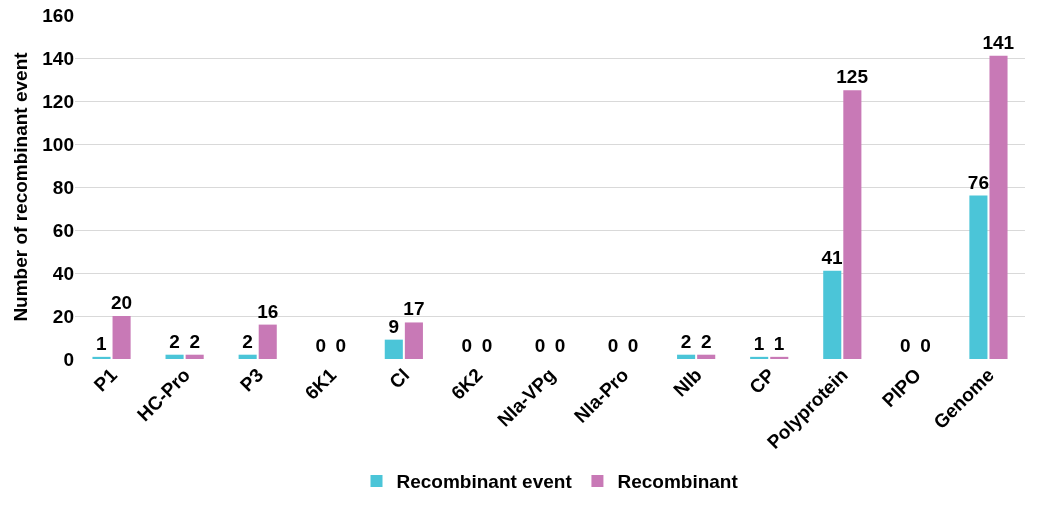 The image size is (1040, 512). I want to click on data-label: 9, so click(394, 326).